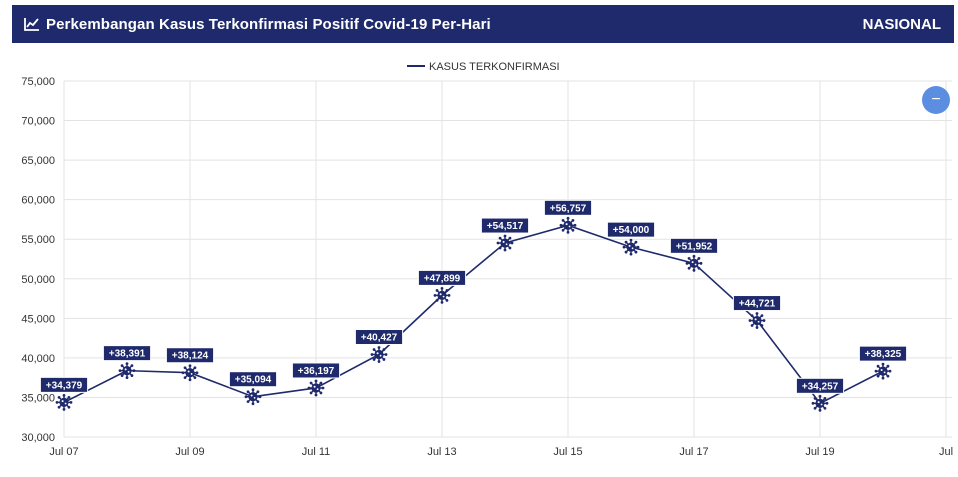  I want to click on data-label: +36,197, so click(316, 370).